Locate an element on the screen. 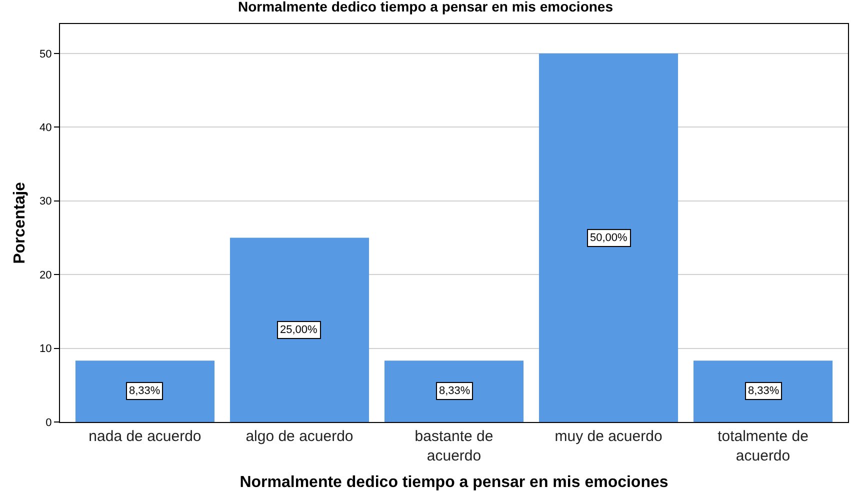 The width and height of the screenshot is (851, 497). chart-title: Normalmente dedico tiempo a pensar en mis emociones is located at coordinates (426, 7).